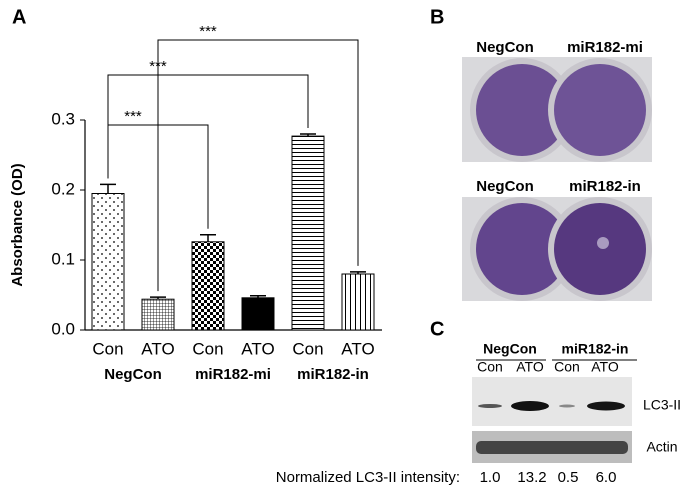 This screenshot has height=491, width=686. Describe the element at coordinates (490, 477) in the screenshot. I see `intensity-value: 1.0` at that location.